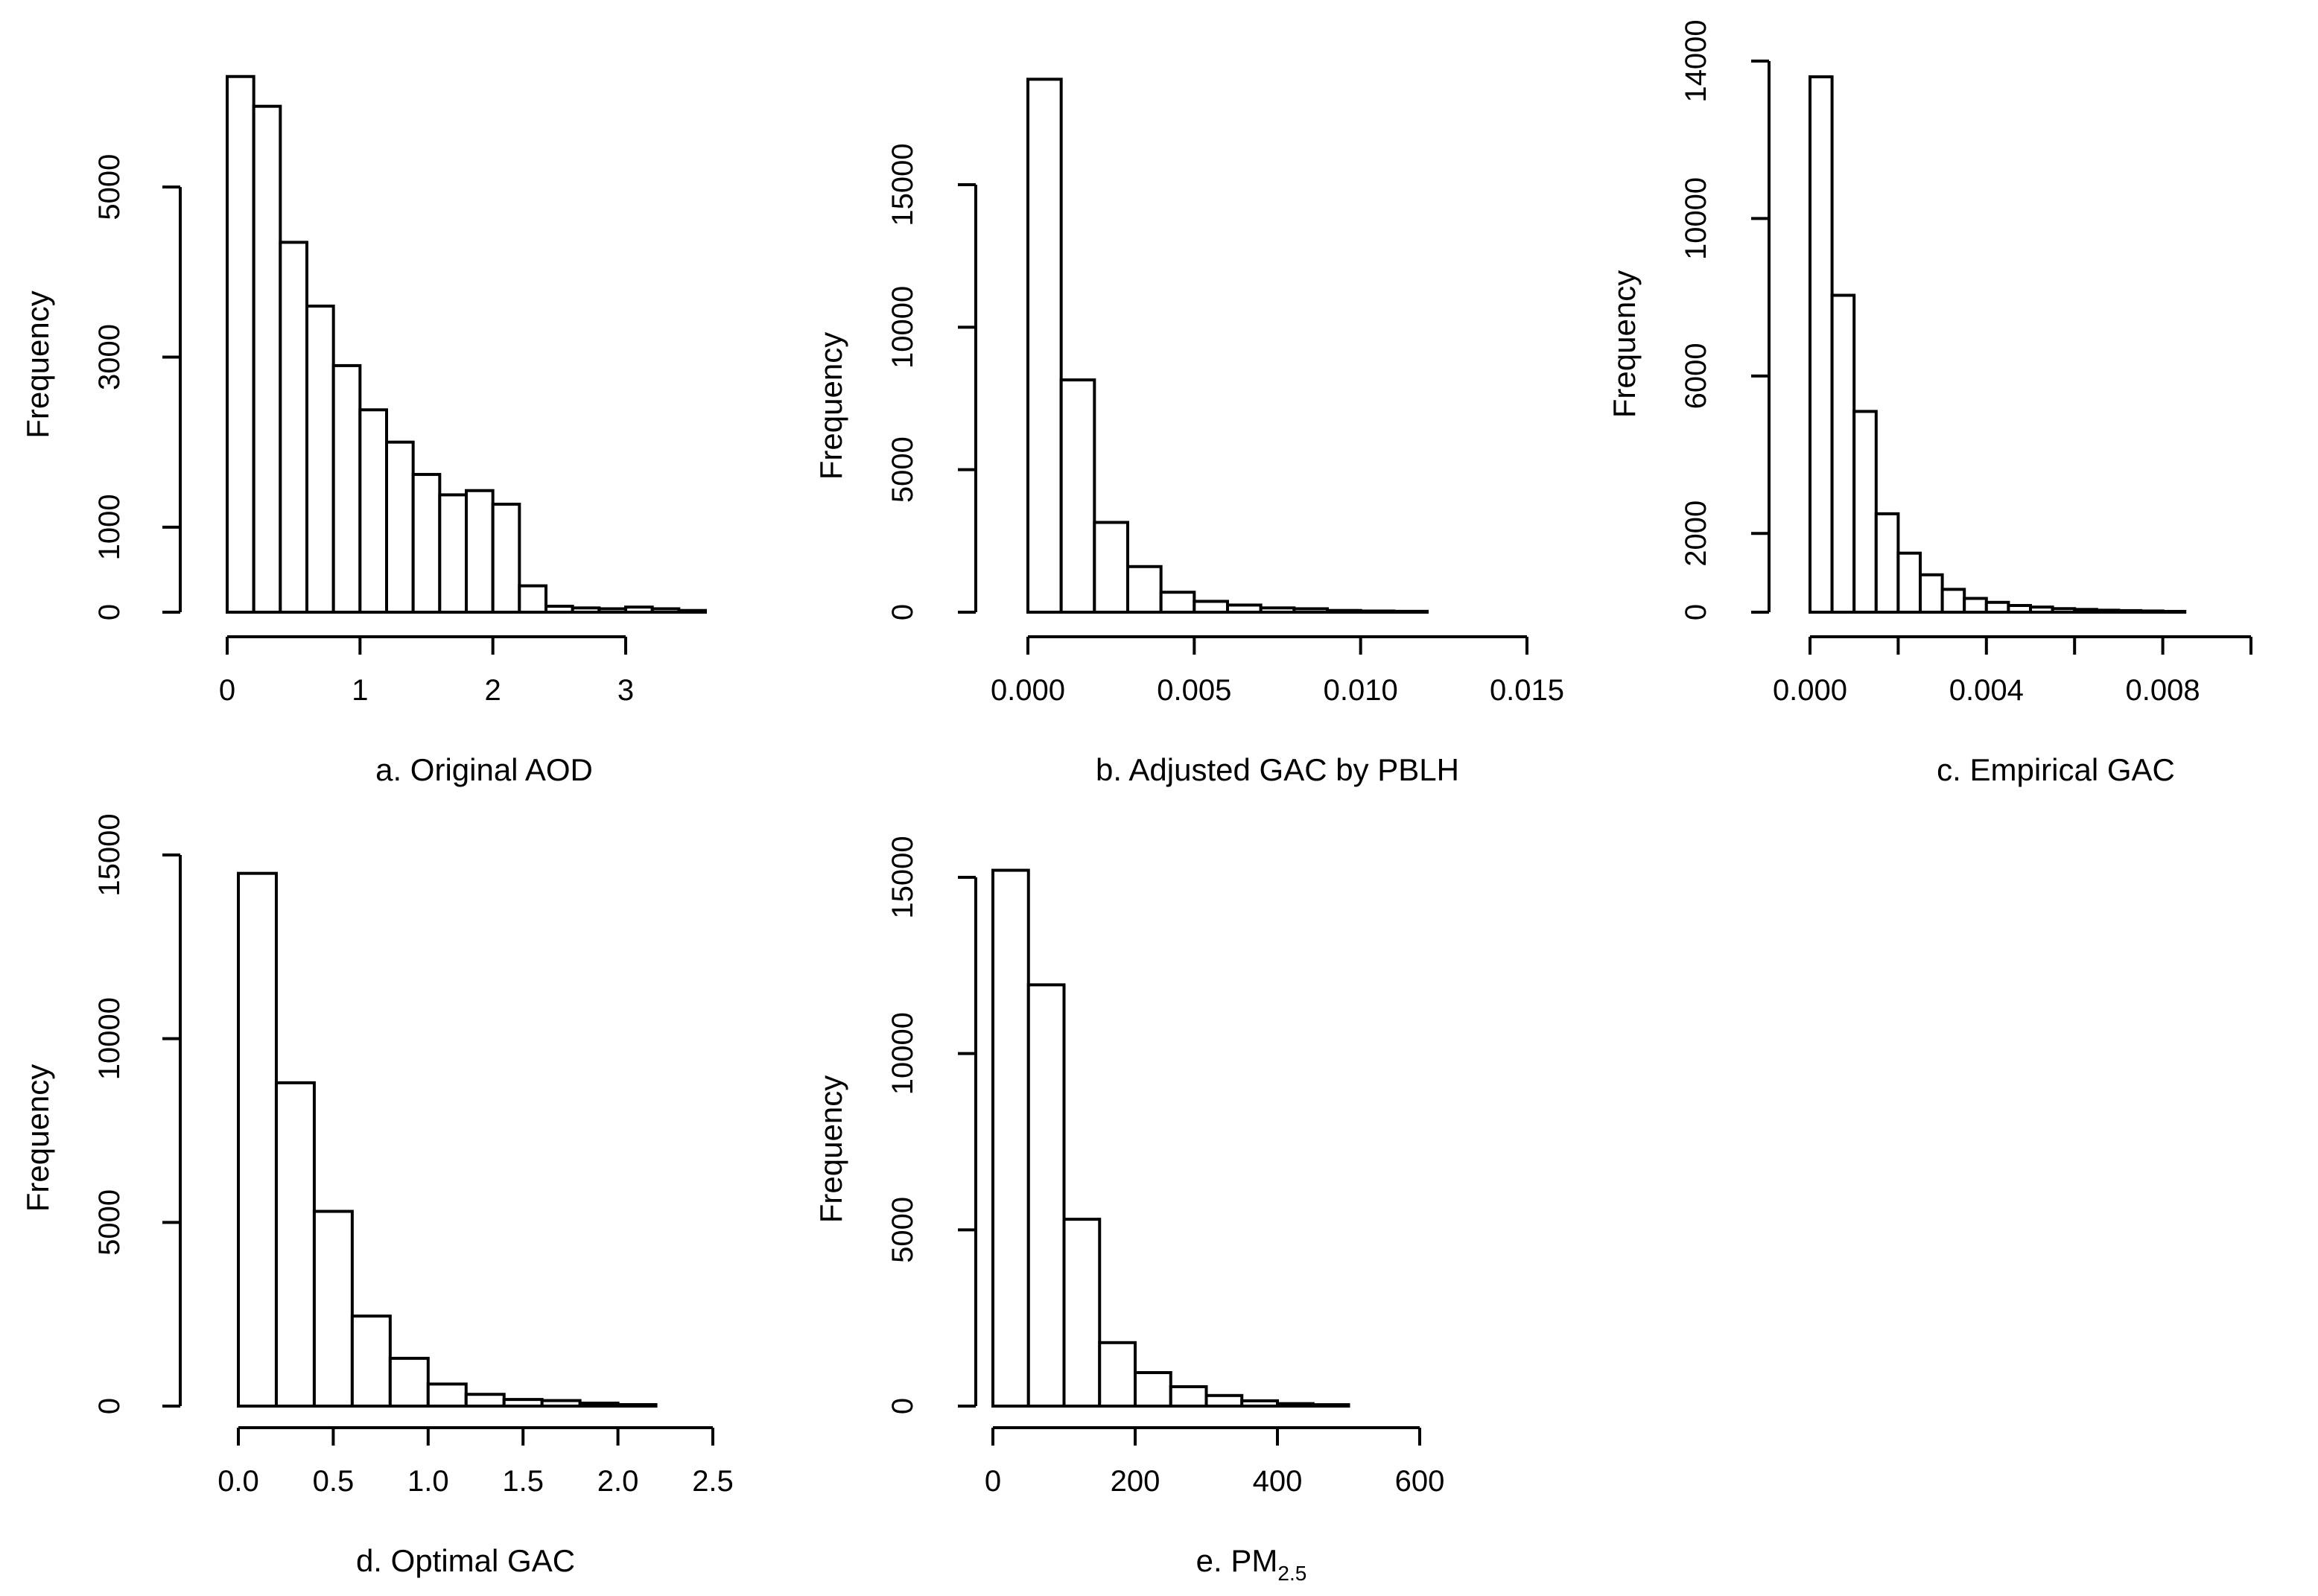 This screenshot has height=1596, width=2318. Describe the element at coordinates (428, 1481) in the screenshot. I see `x-tick-label: 1.0` at that location.